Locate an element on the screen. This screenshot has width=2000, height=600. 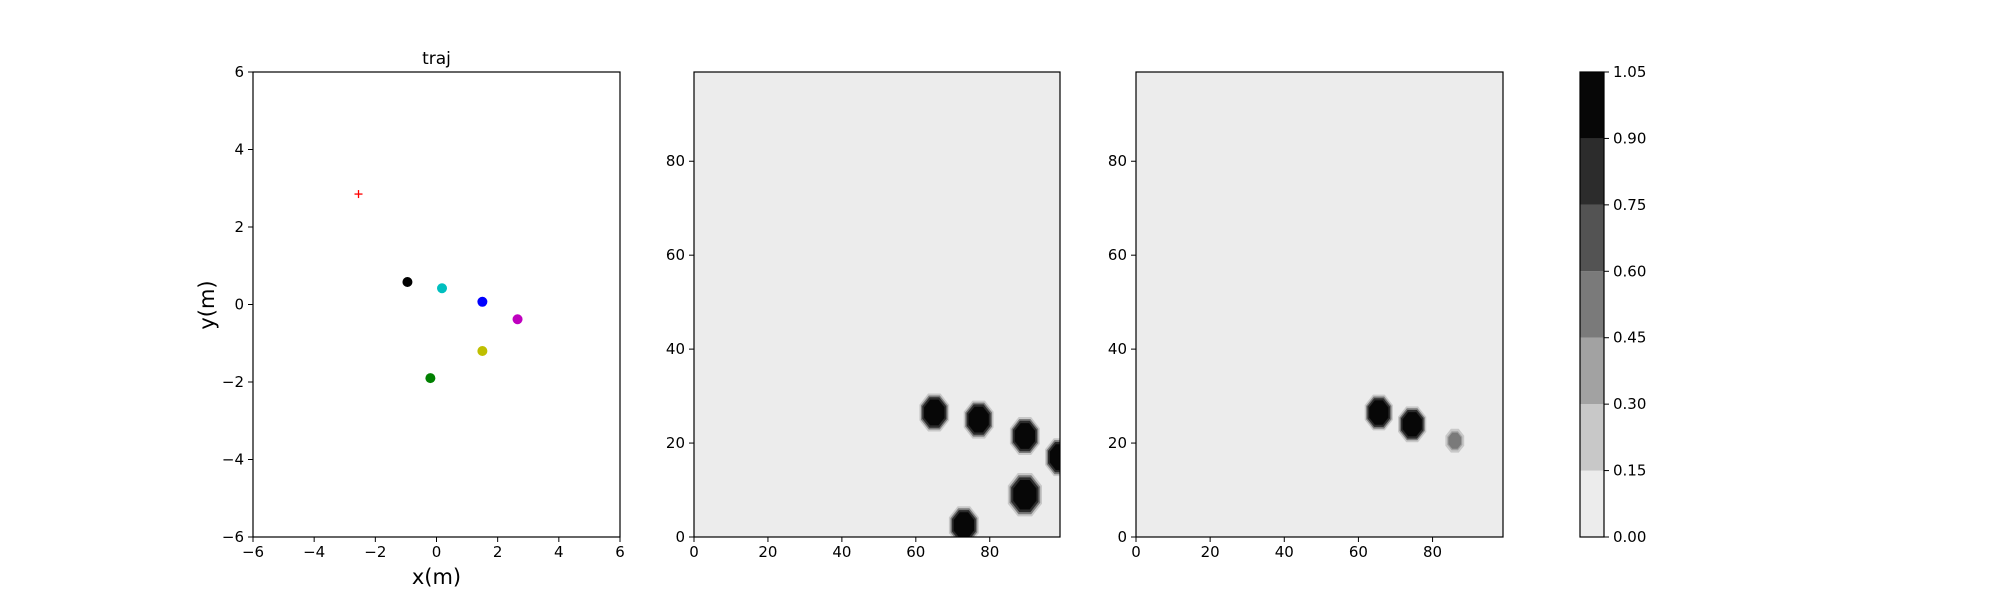
colorbar-ticks: 0.00 0.15 0.30 0.45 0.60 0.75 0.90 1.05 is located at coordinates (1625, 304).